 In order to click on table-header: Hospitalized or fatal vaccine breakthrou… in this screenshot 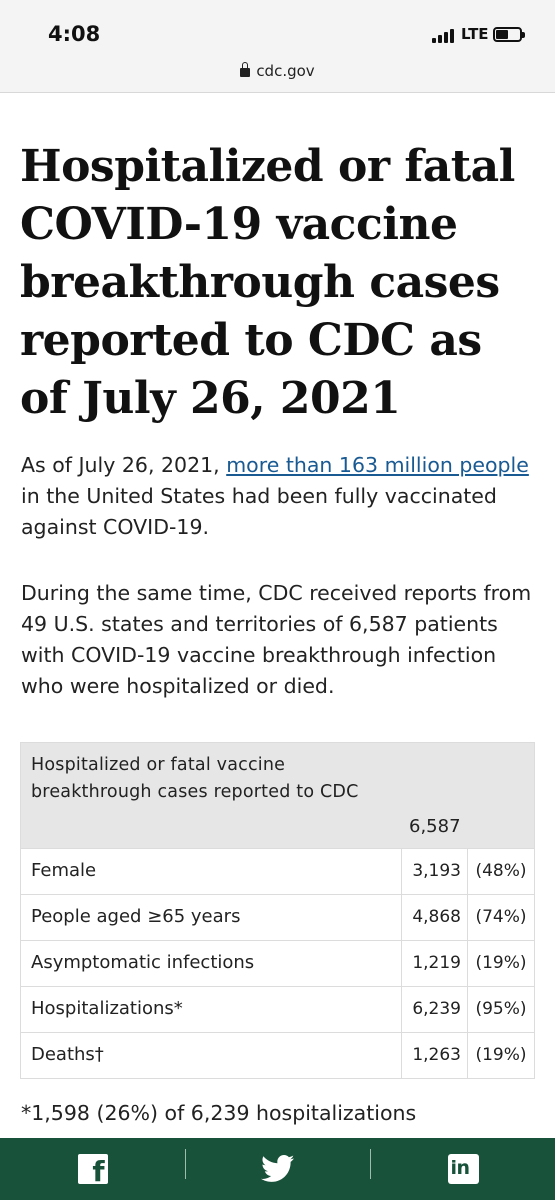, I will do `click(277, 795)`.